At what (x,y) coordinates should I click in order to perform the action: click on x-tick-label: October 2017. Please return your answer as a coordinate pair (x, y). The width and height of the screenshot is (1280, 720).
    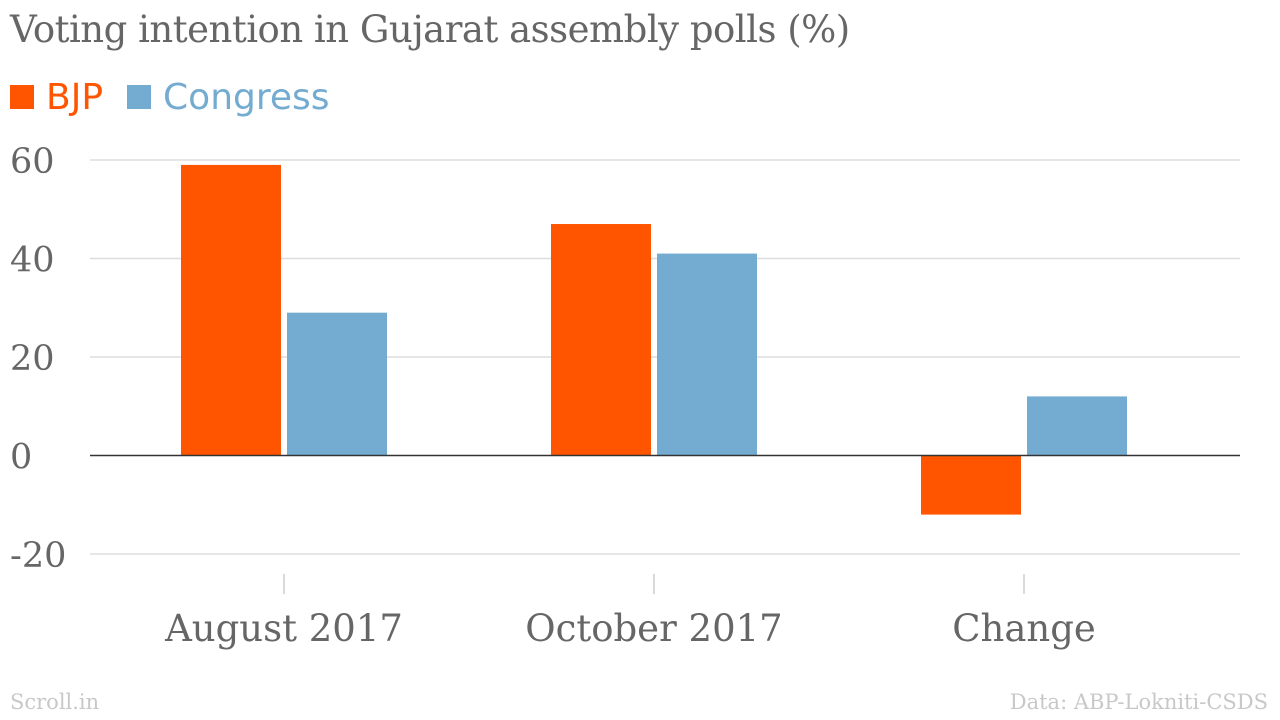
    Looking at the image, I should click on (653, 628).